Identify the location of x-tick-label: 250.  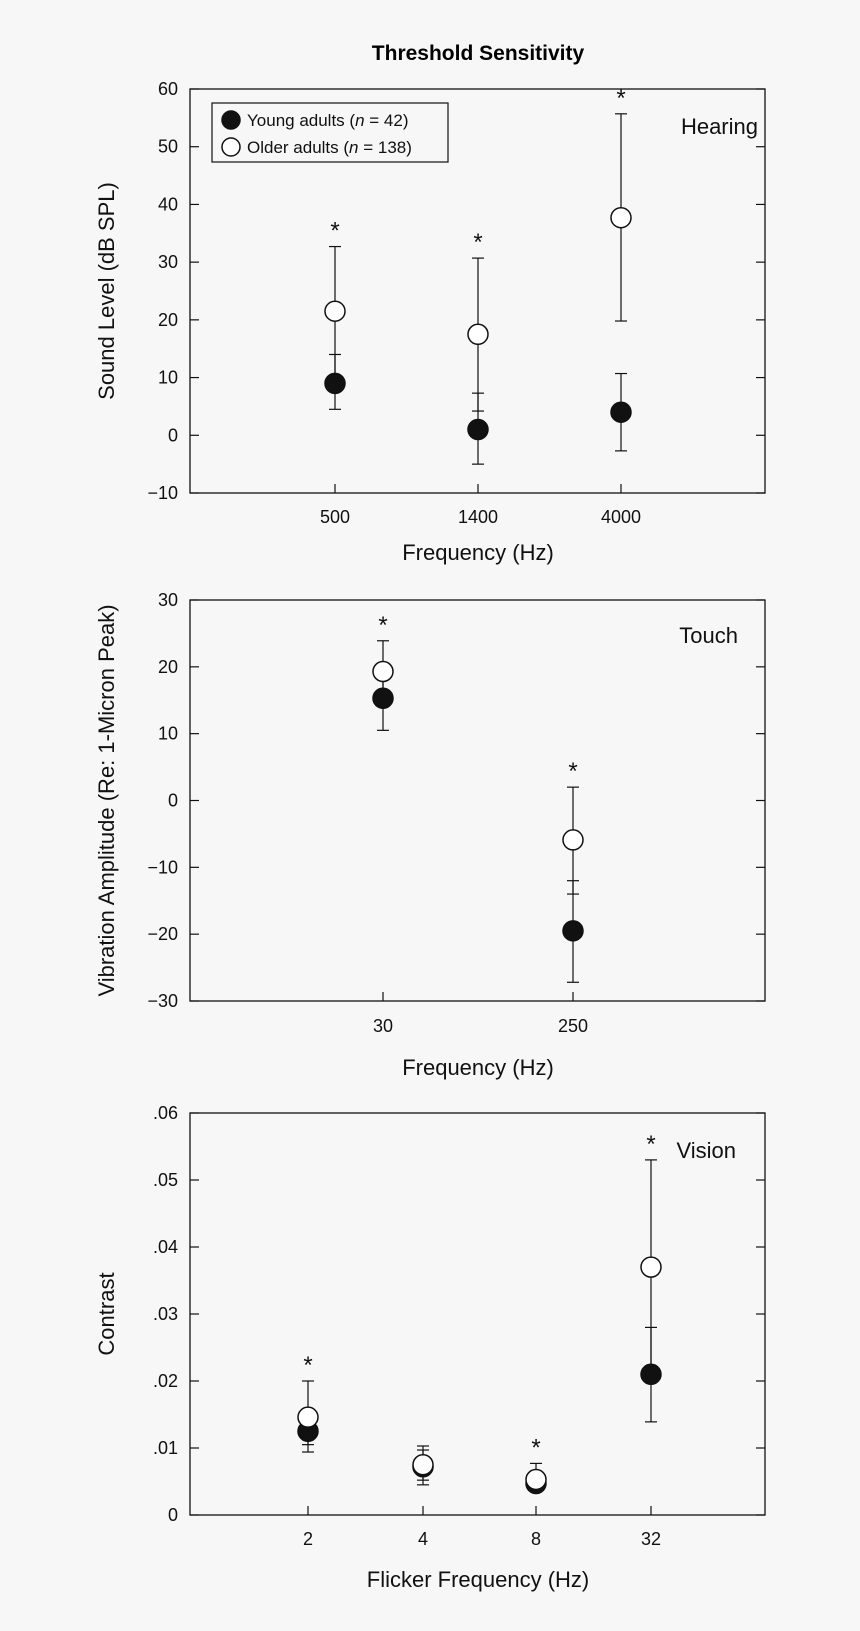
(573, 1026).